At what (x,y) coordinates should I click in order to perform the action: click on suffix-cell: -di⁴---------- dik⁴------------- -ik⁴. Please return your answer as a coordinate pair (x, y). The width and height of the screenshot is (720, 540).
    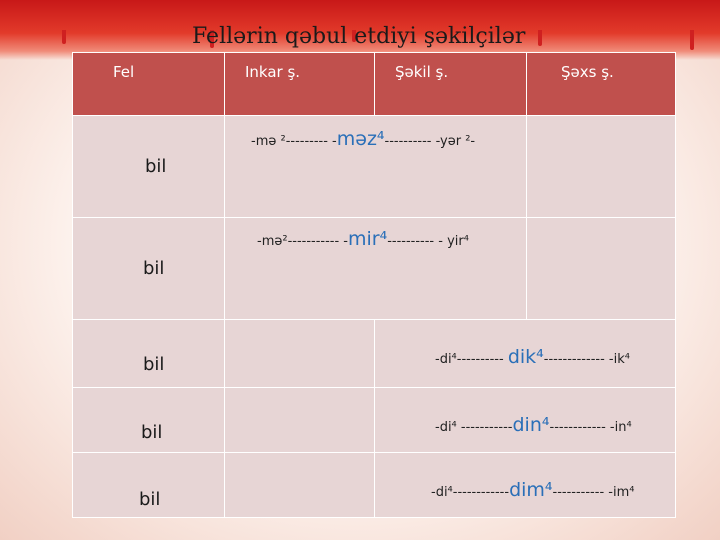
    Looking at the image, I should click on (525, 353).